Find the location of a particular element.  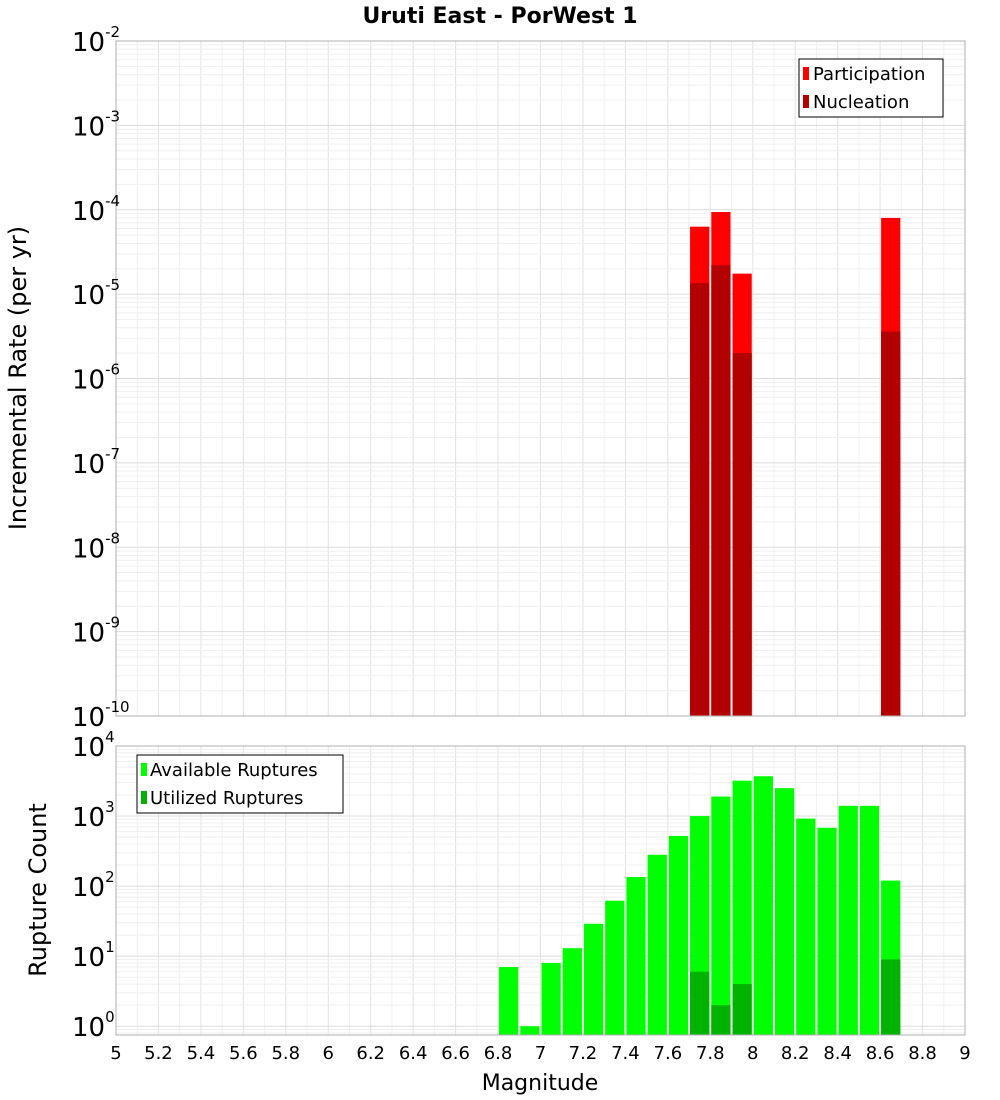

y-tick-label: 10⁻⁸ is located at coordinates (96, 546).